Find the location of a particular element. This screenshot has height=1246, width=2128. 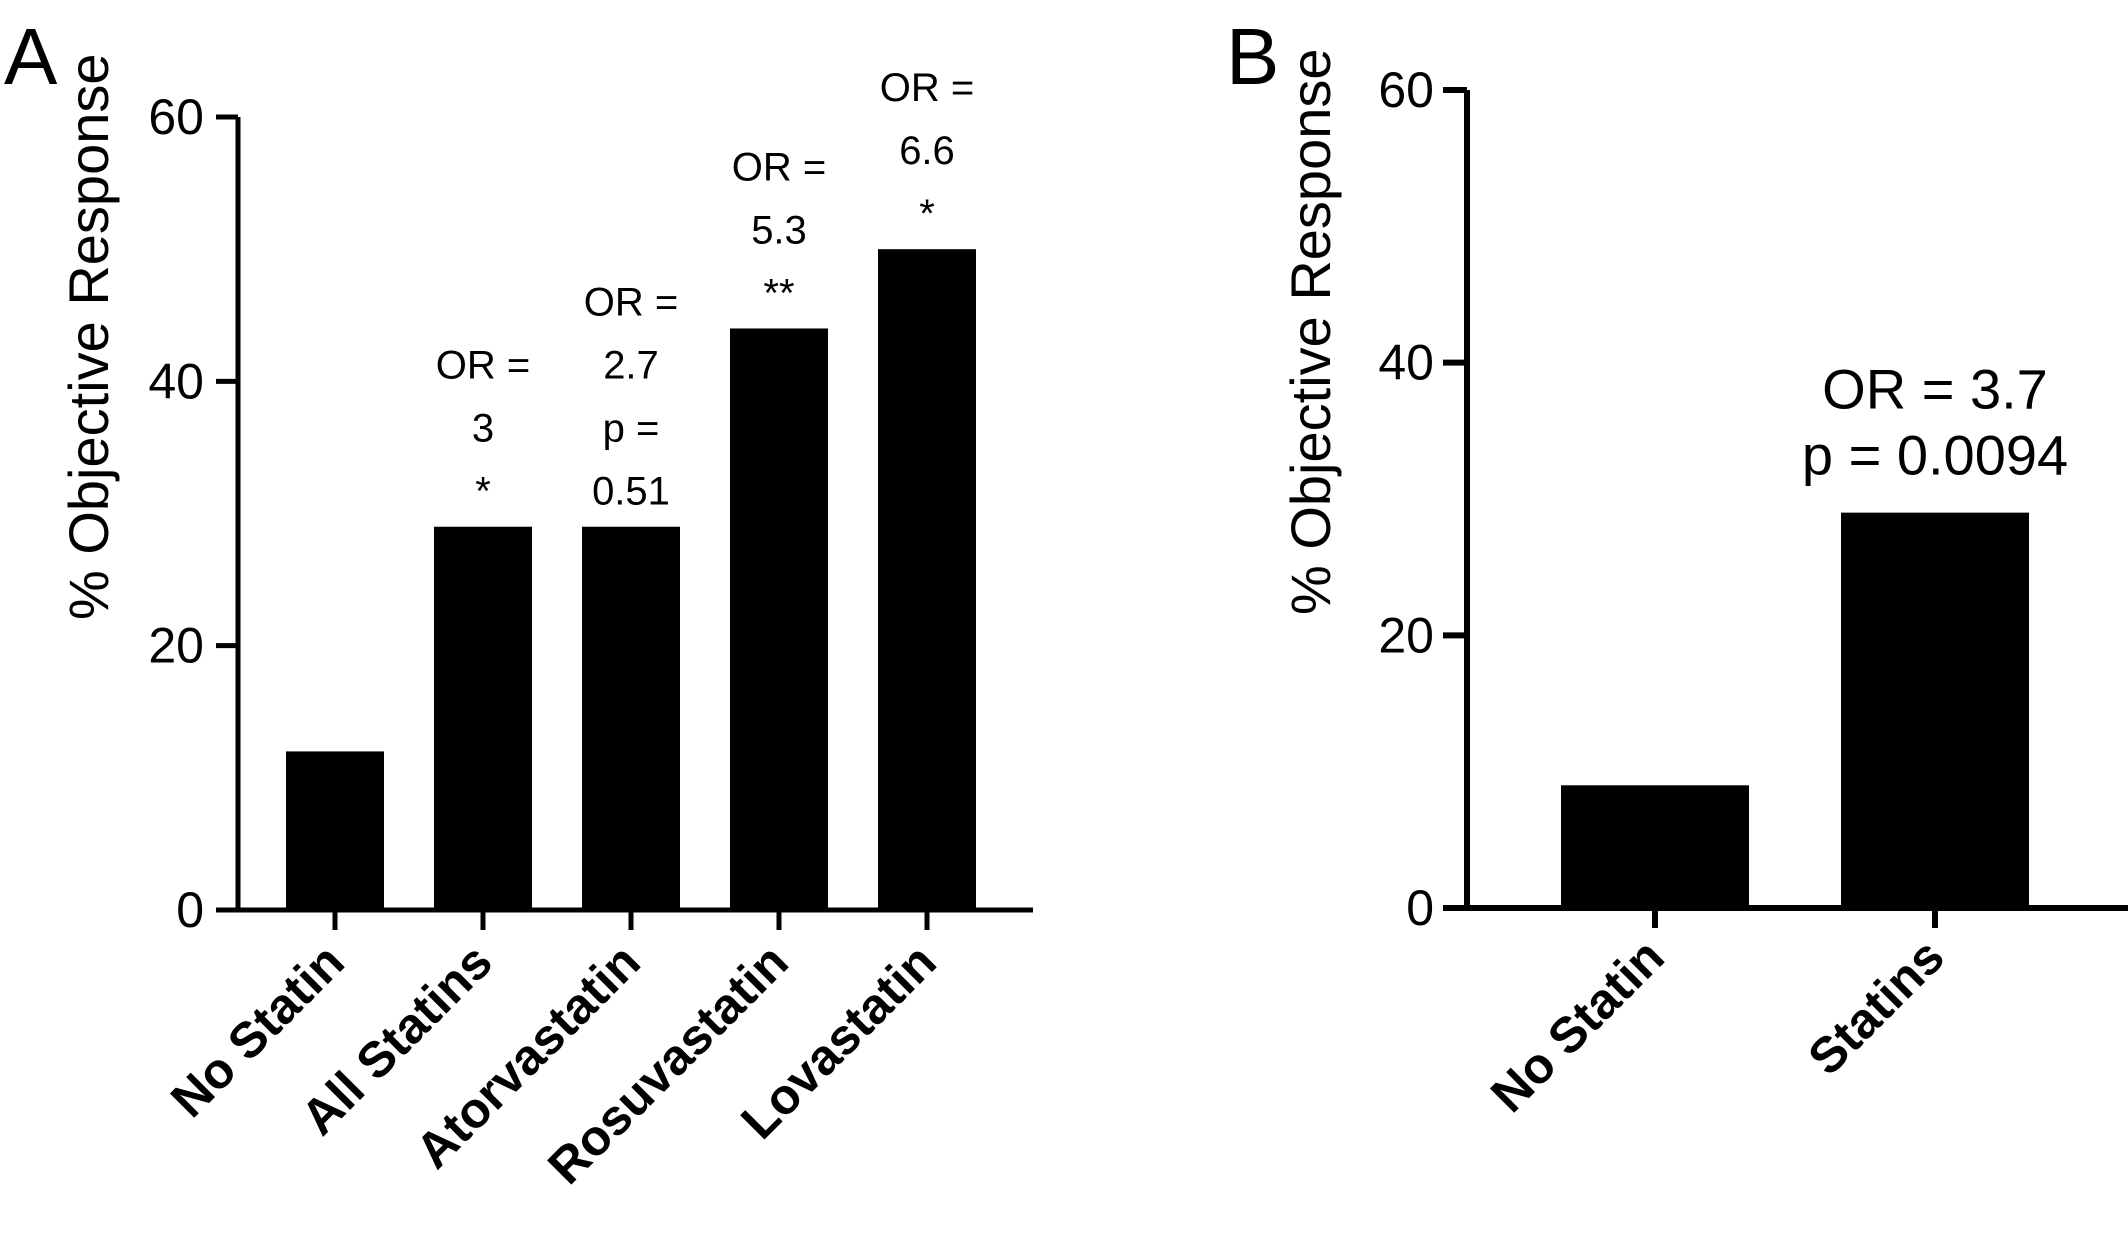

panel-a-bar-annotation: p = is located at coordinates (631, 429).